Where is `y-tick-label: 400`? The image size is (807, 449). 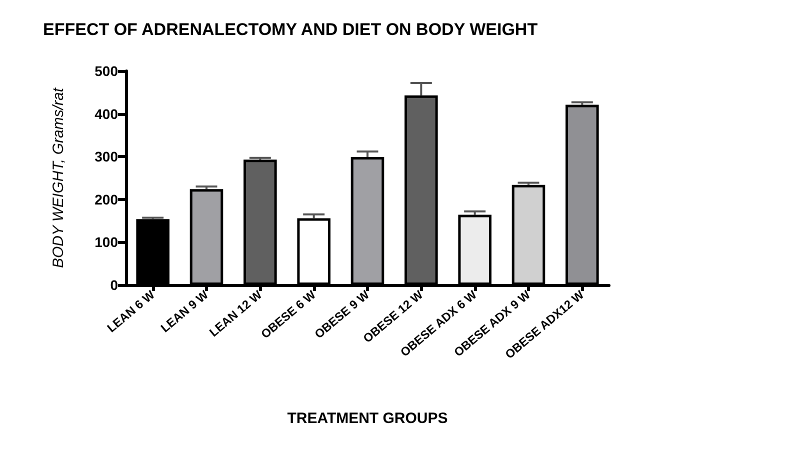 y-tick-label: 400 is located at coordinates (106, 114).